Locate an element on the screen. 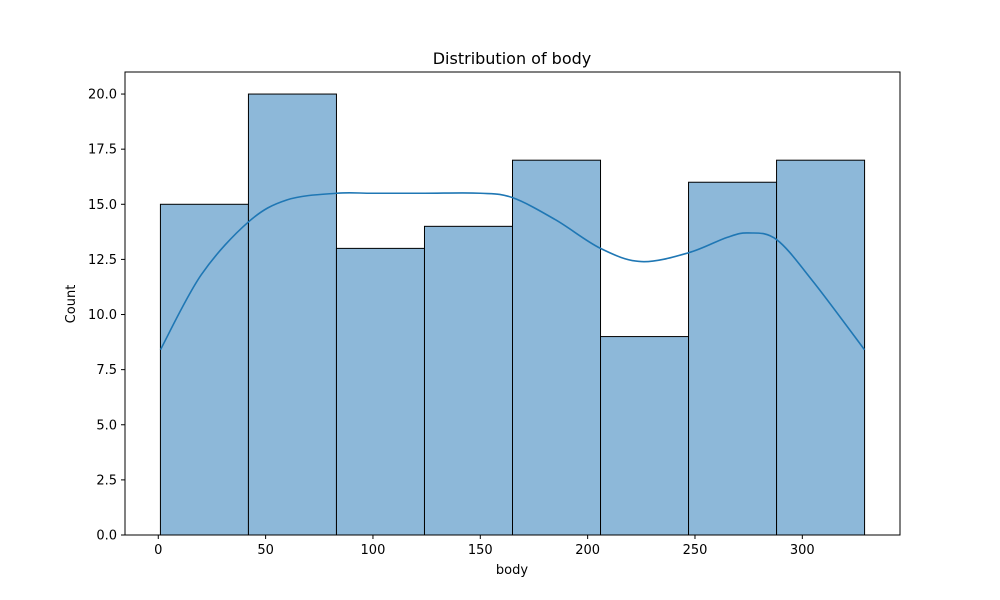 This screenshot has height=600, width=1000. x-tick-label: 300 is located at coordinates (802, 550).